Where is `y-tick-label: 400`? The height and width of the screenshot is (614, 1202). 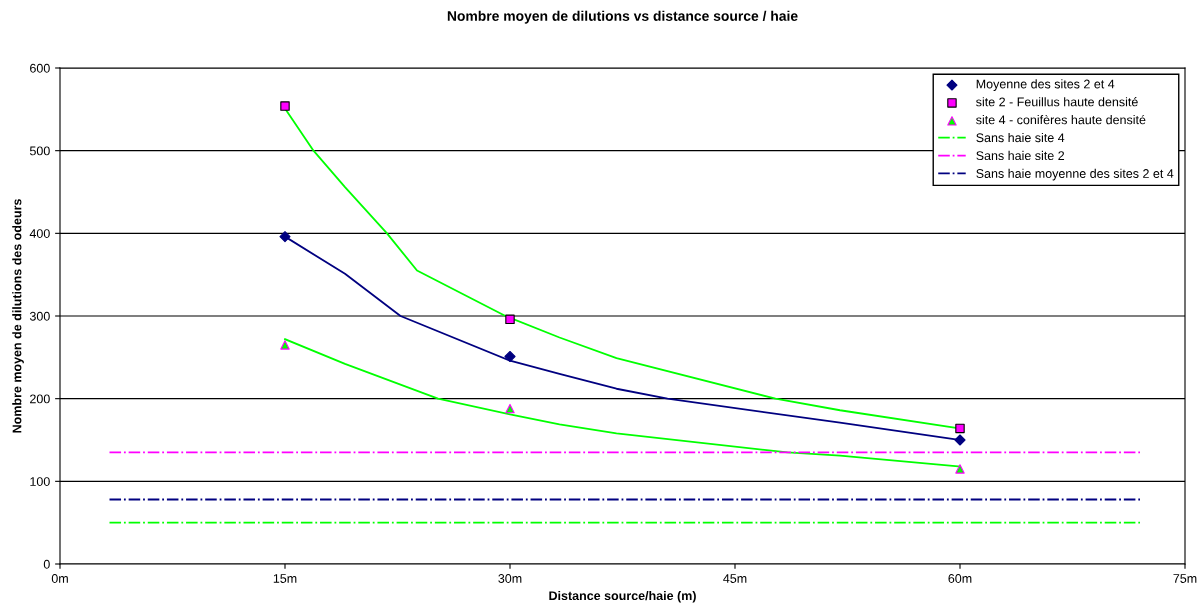 y-tick-label: 400 is located at coordinates (39, 233).